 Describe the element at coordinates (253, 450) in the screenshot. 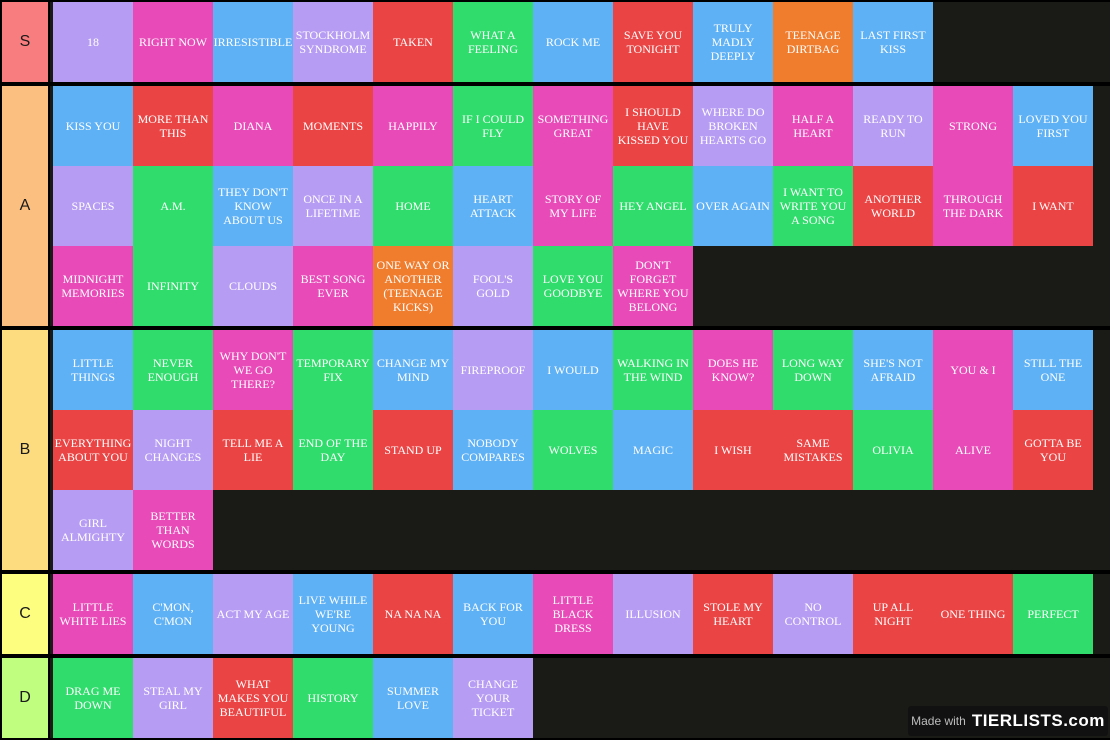

I see `song-tile: TELL ME A LIE` at that location.